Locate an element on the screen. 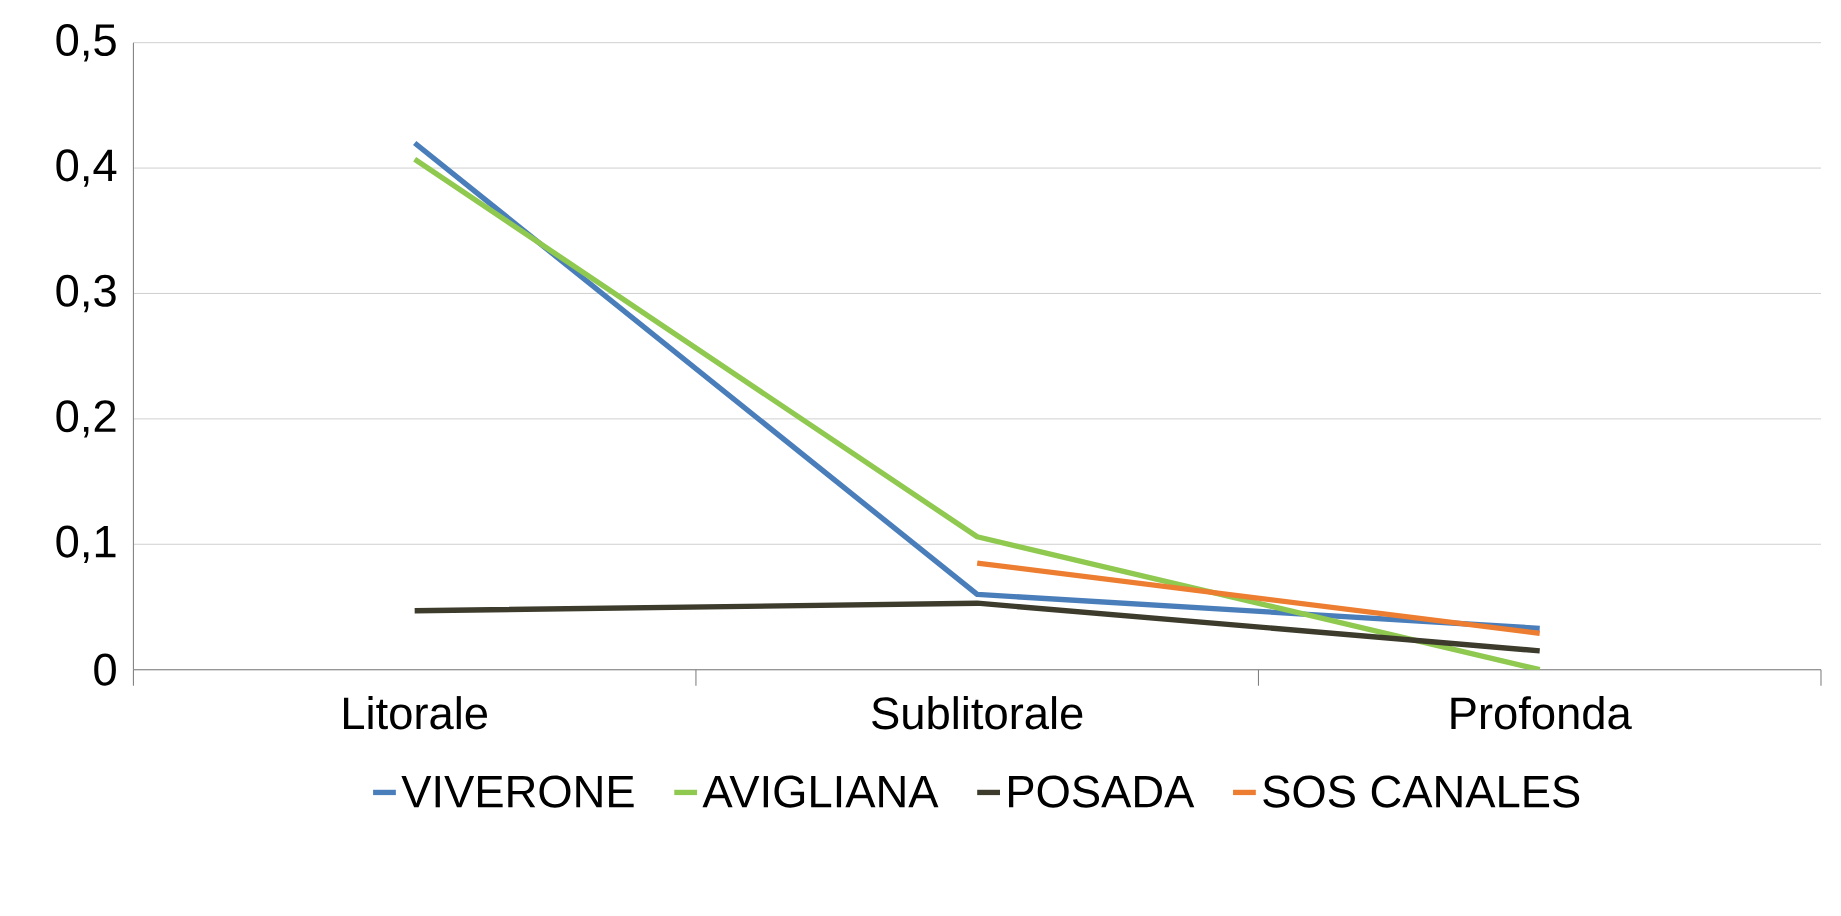 The image size is (1841, 916). legend-label: AVIGLIANA is located at coordinates (820, 791).